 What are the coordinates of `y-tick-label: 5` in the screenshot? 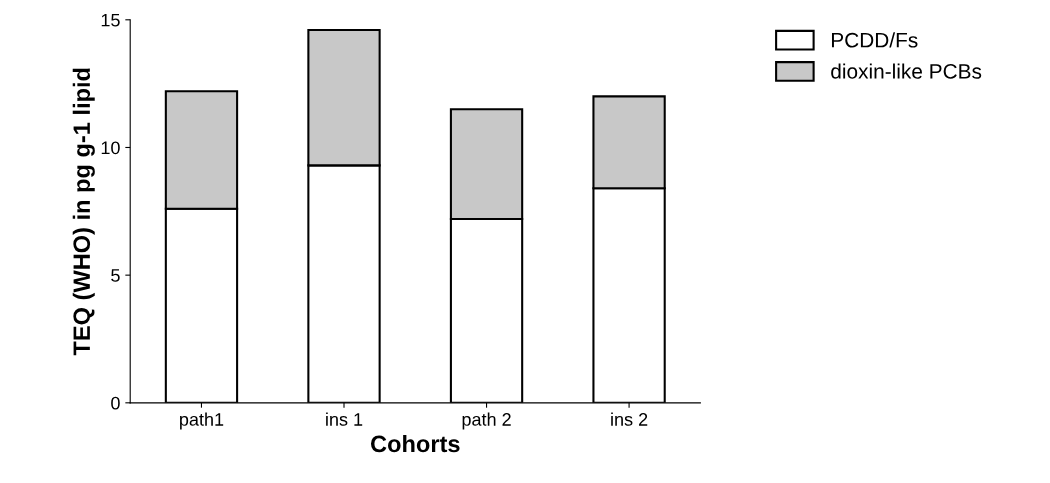 It's located at (115, 275).